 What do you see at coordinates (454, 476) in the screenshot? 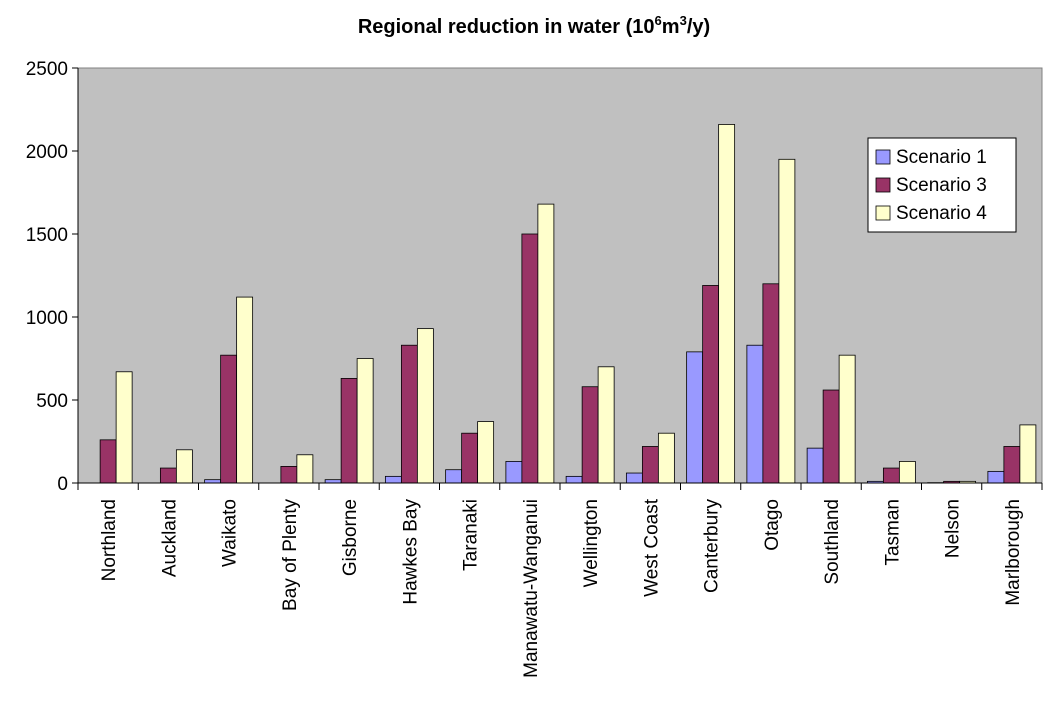
I see `bar-scenario-1-taranaki` at bounding box center [454, 476].